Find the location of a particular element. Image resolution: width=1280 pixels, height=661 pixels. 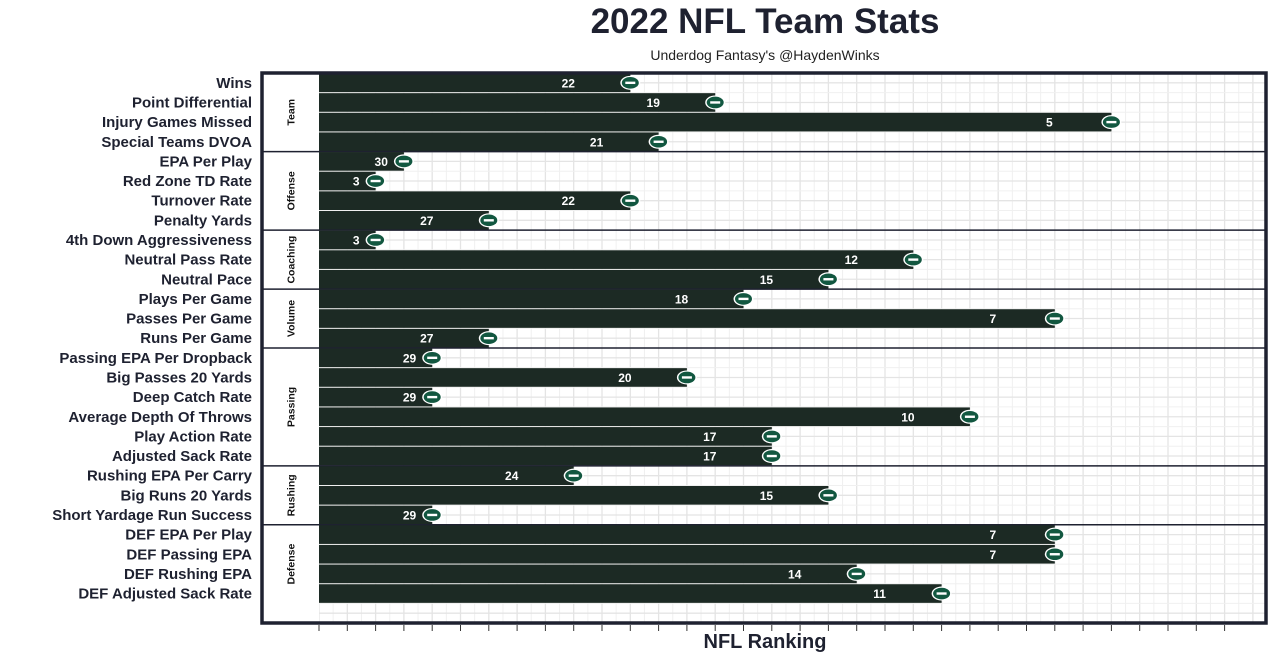

category-label: Passes Per Game is located at coordinates (189, 319).